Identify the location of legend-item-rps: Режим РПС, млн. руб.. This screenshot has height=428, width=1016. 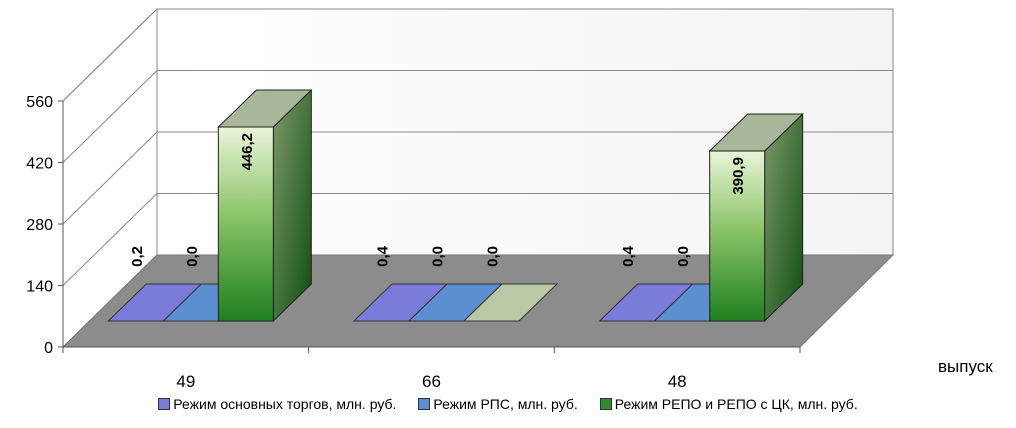
(498, 404).